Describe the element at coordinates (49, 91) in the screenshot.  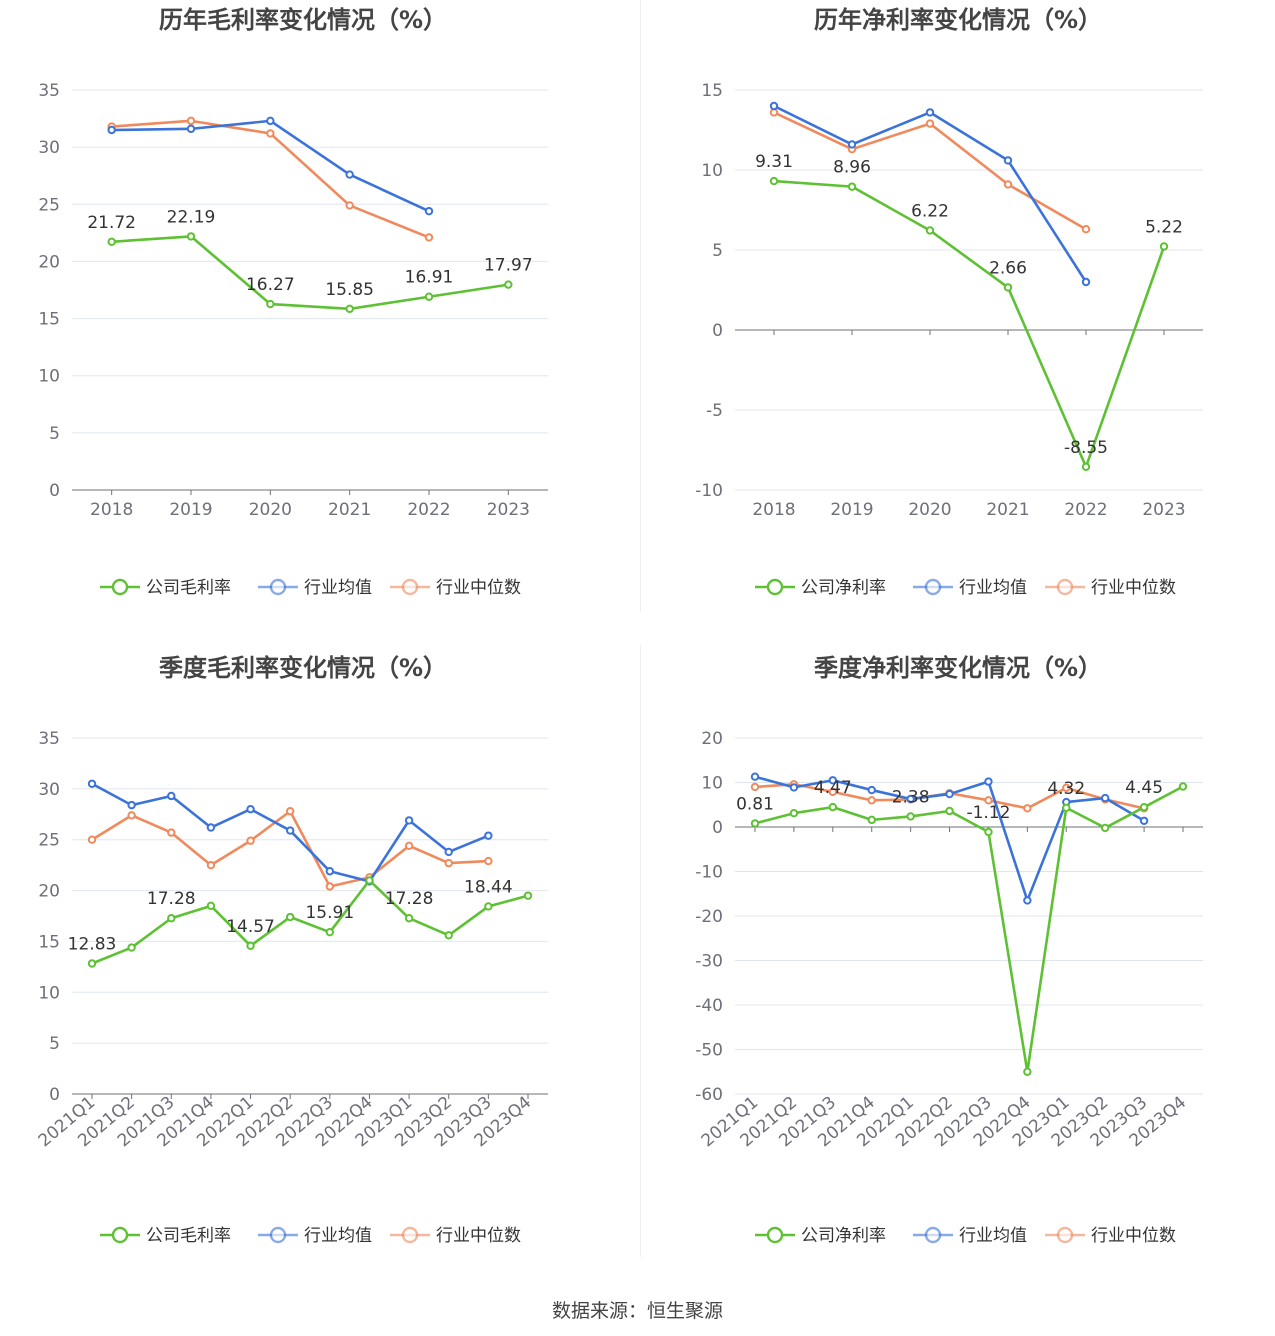
I see `y-tick-label: 35` at that location.